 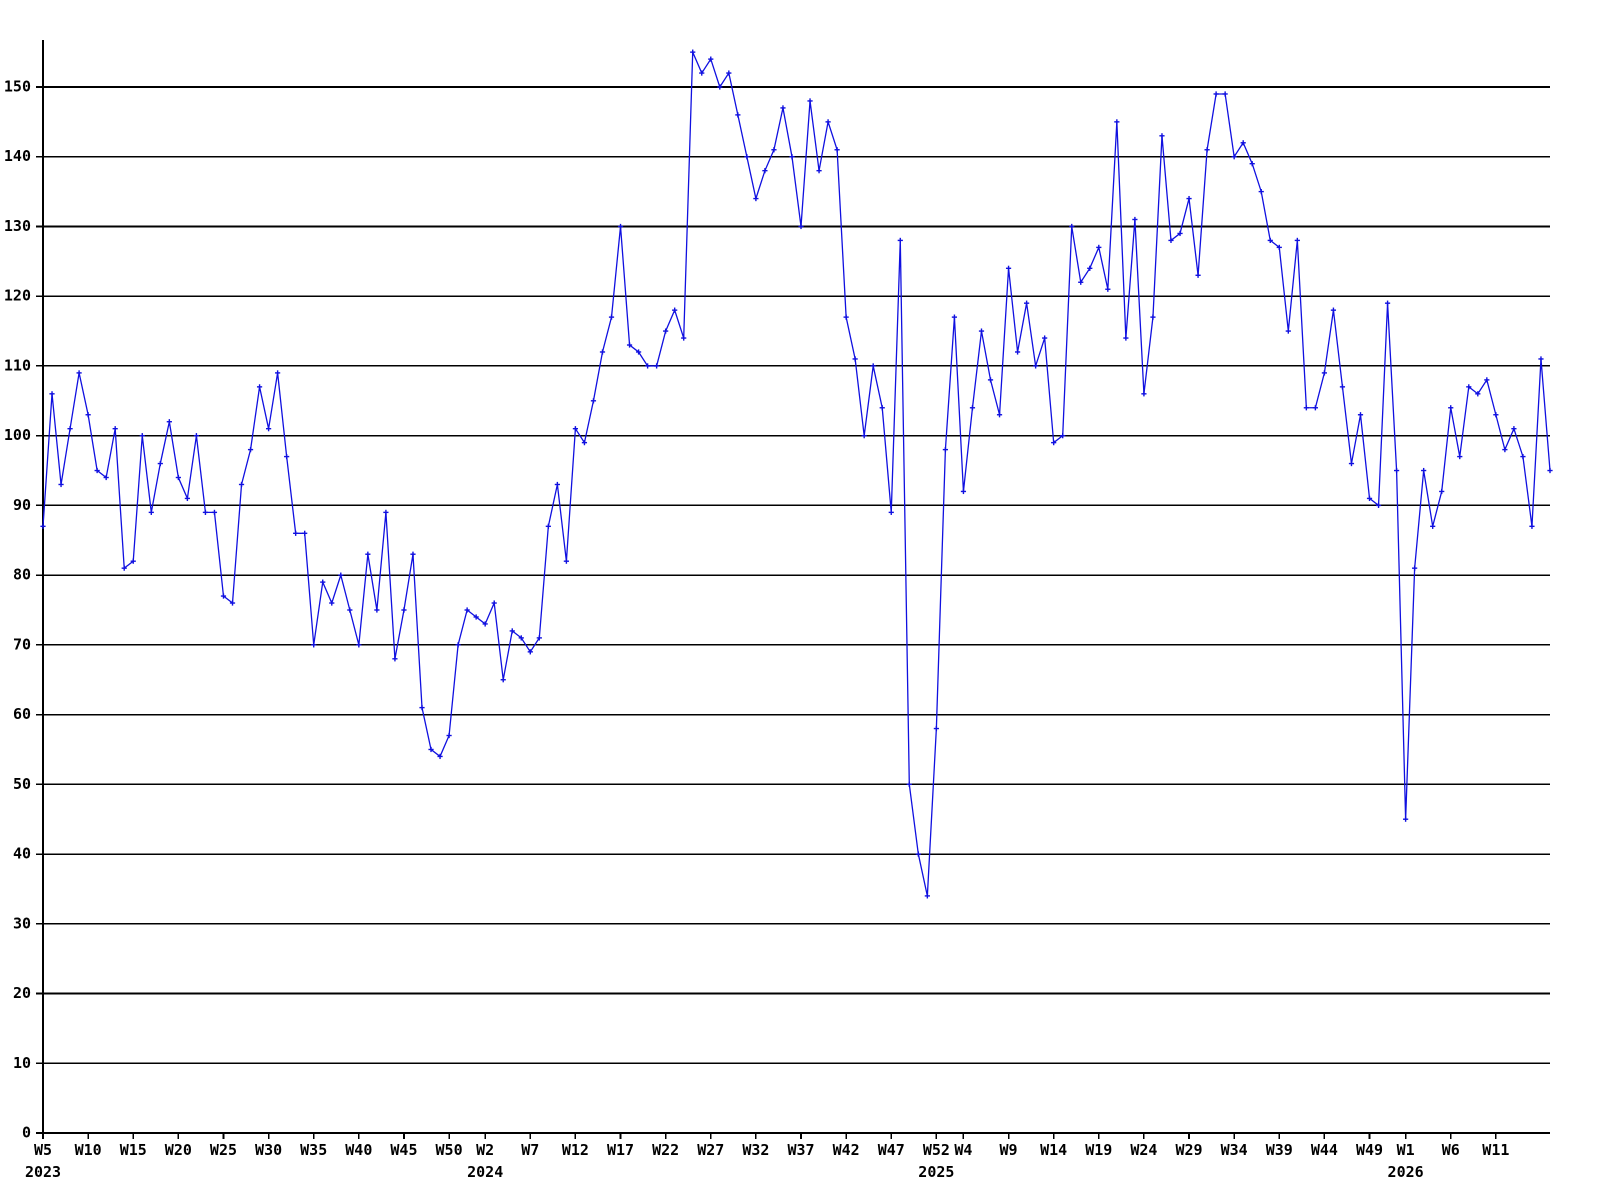 I want to click on x-tick-label: W20, so click(x=178, y=1150).